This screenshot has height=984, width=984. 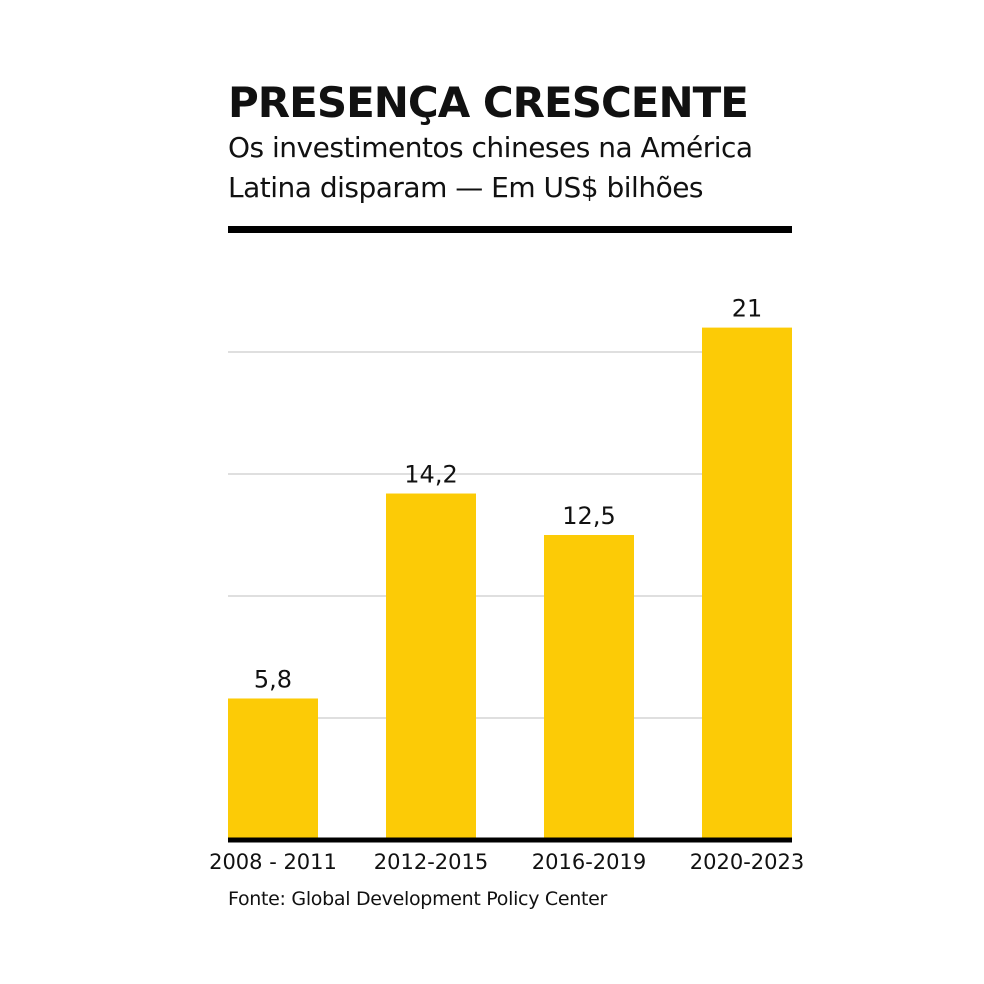 What do you see at coordinates (747, 862) in the screenshot?
I see `x-tick-label: 2020-2023` at bounding box center [747, 862].